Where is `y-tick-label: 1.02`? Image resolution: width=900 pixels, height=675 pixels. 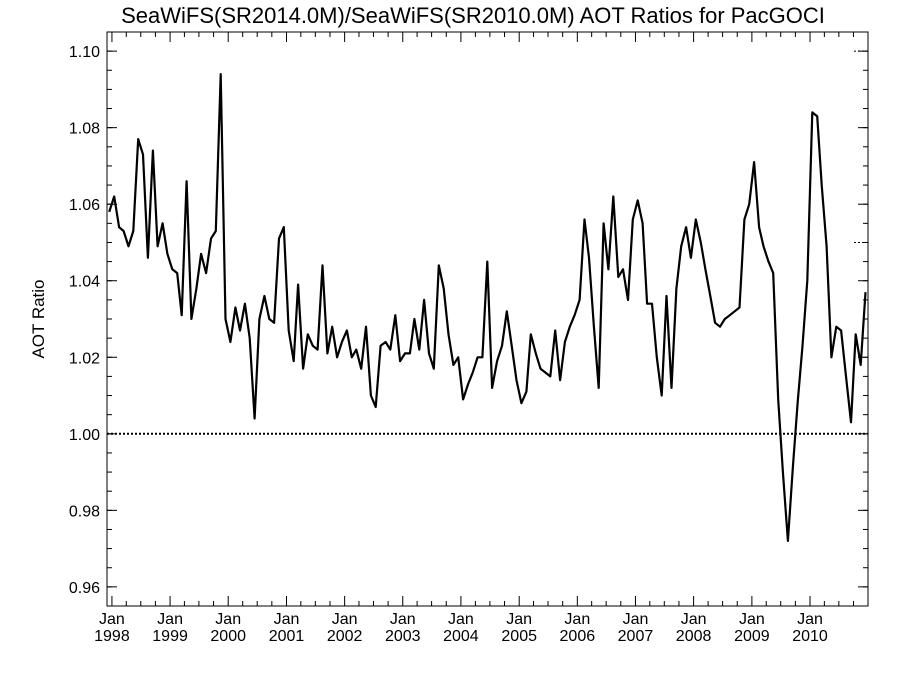
y-tick-label: 1.02 is located at coordinates (84, 358).